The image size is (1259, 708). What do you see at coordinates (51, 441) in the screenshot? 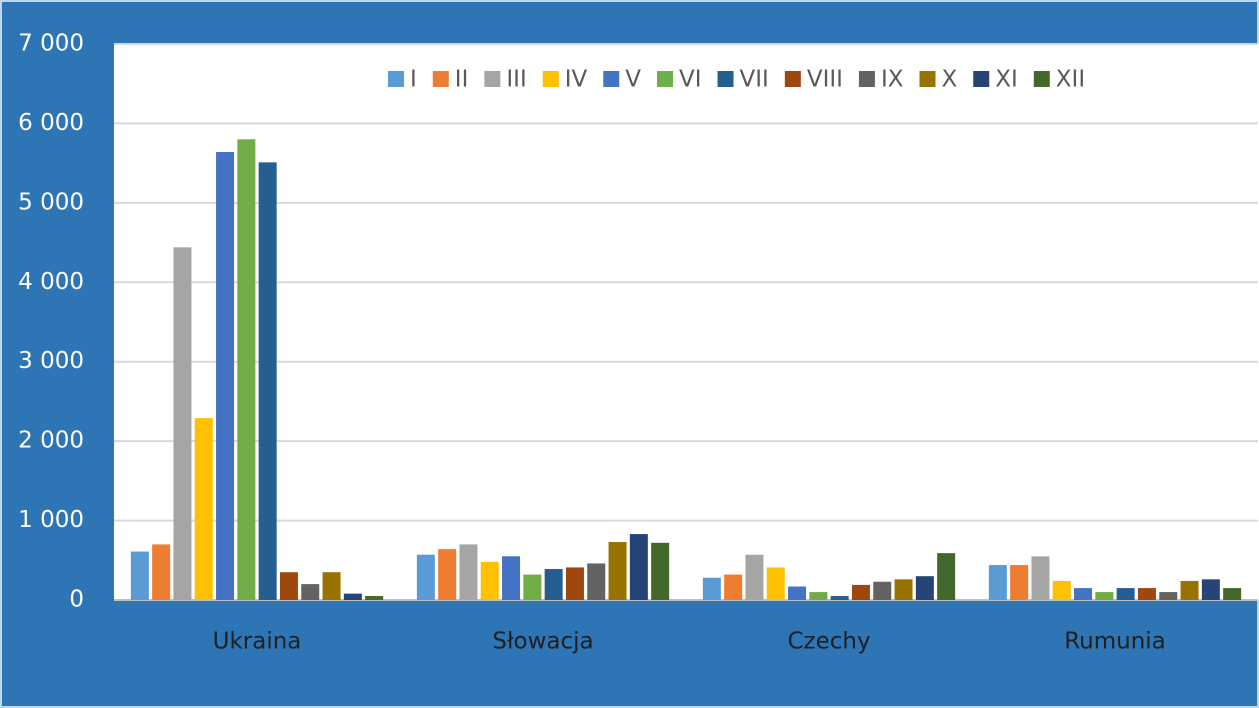
I see `y-tick-label: 2 000` at bounding box center [51, 441].